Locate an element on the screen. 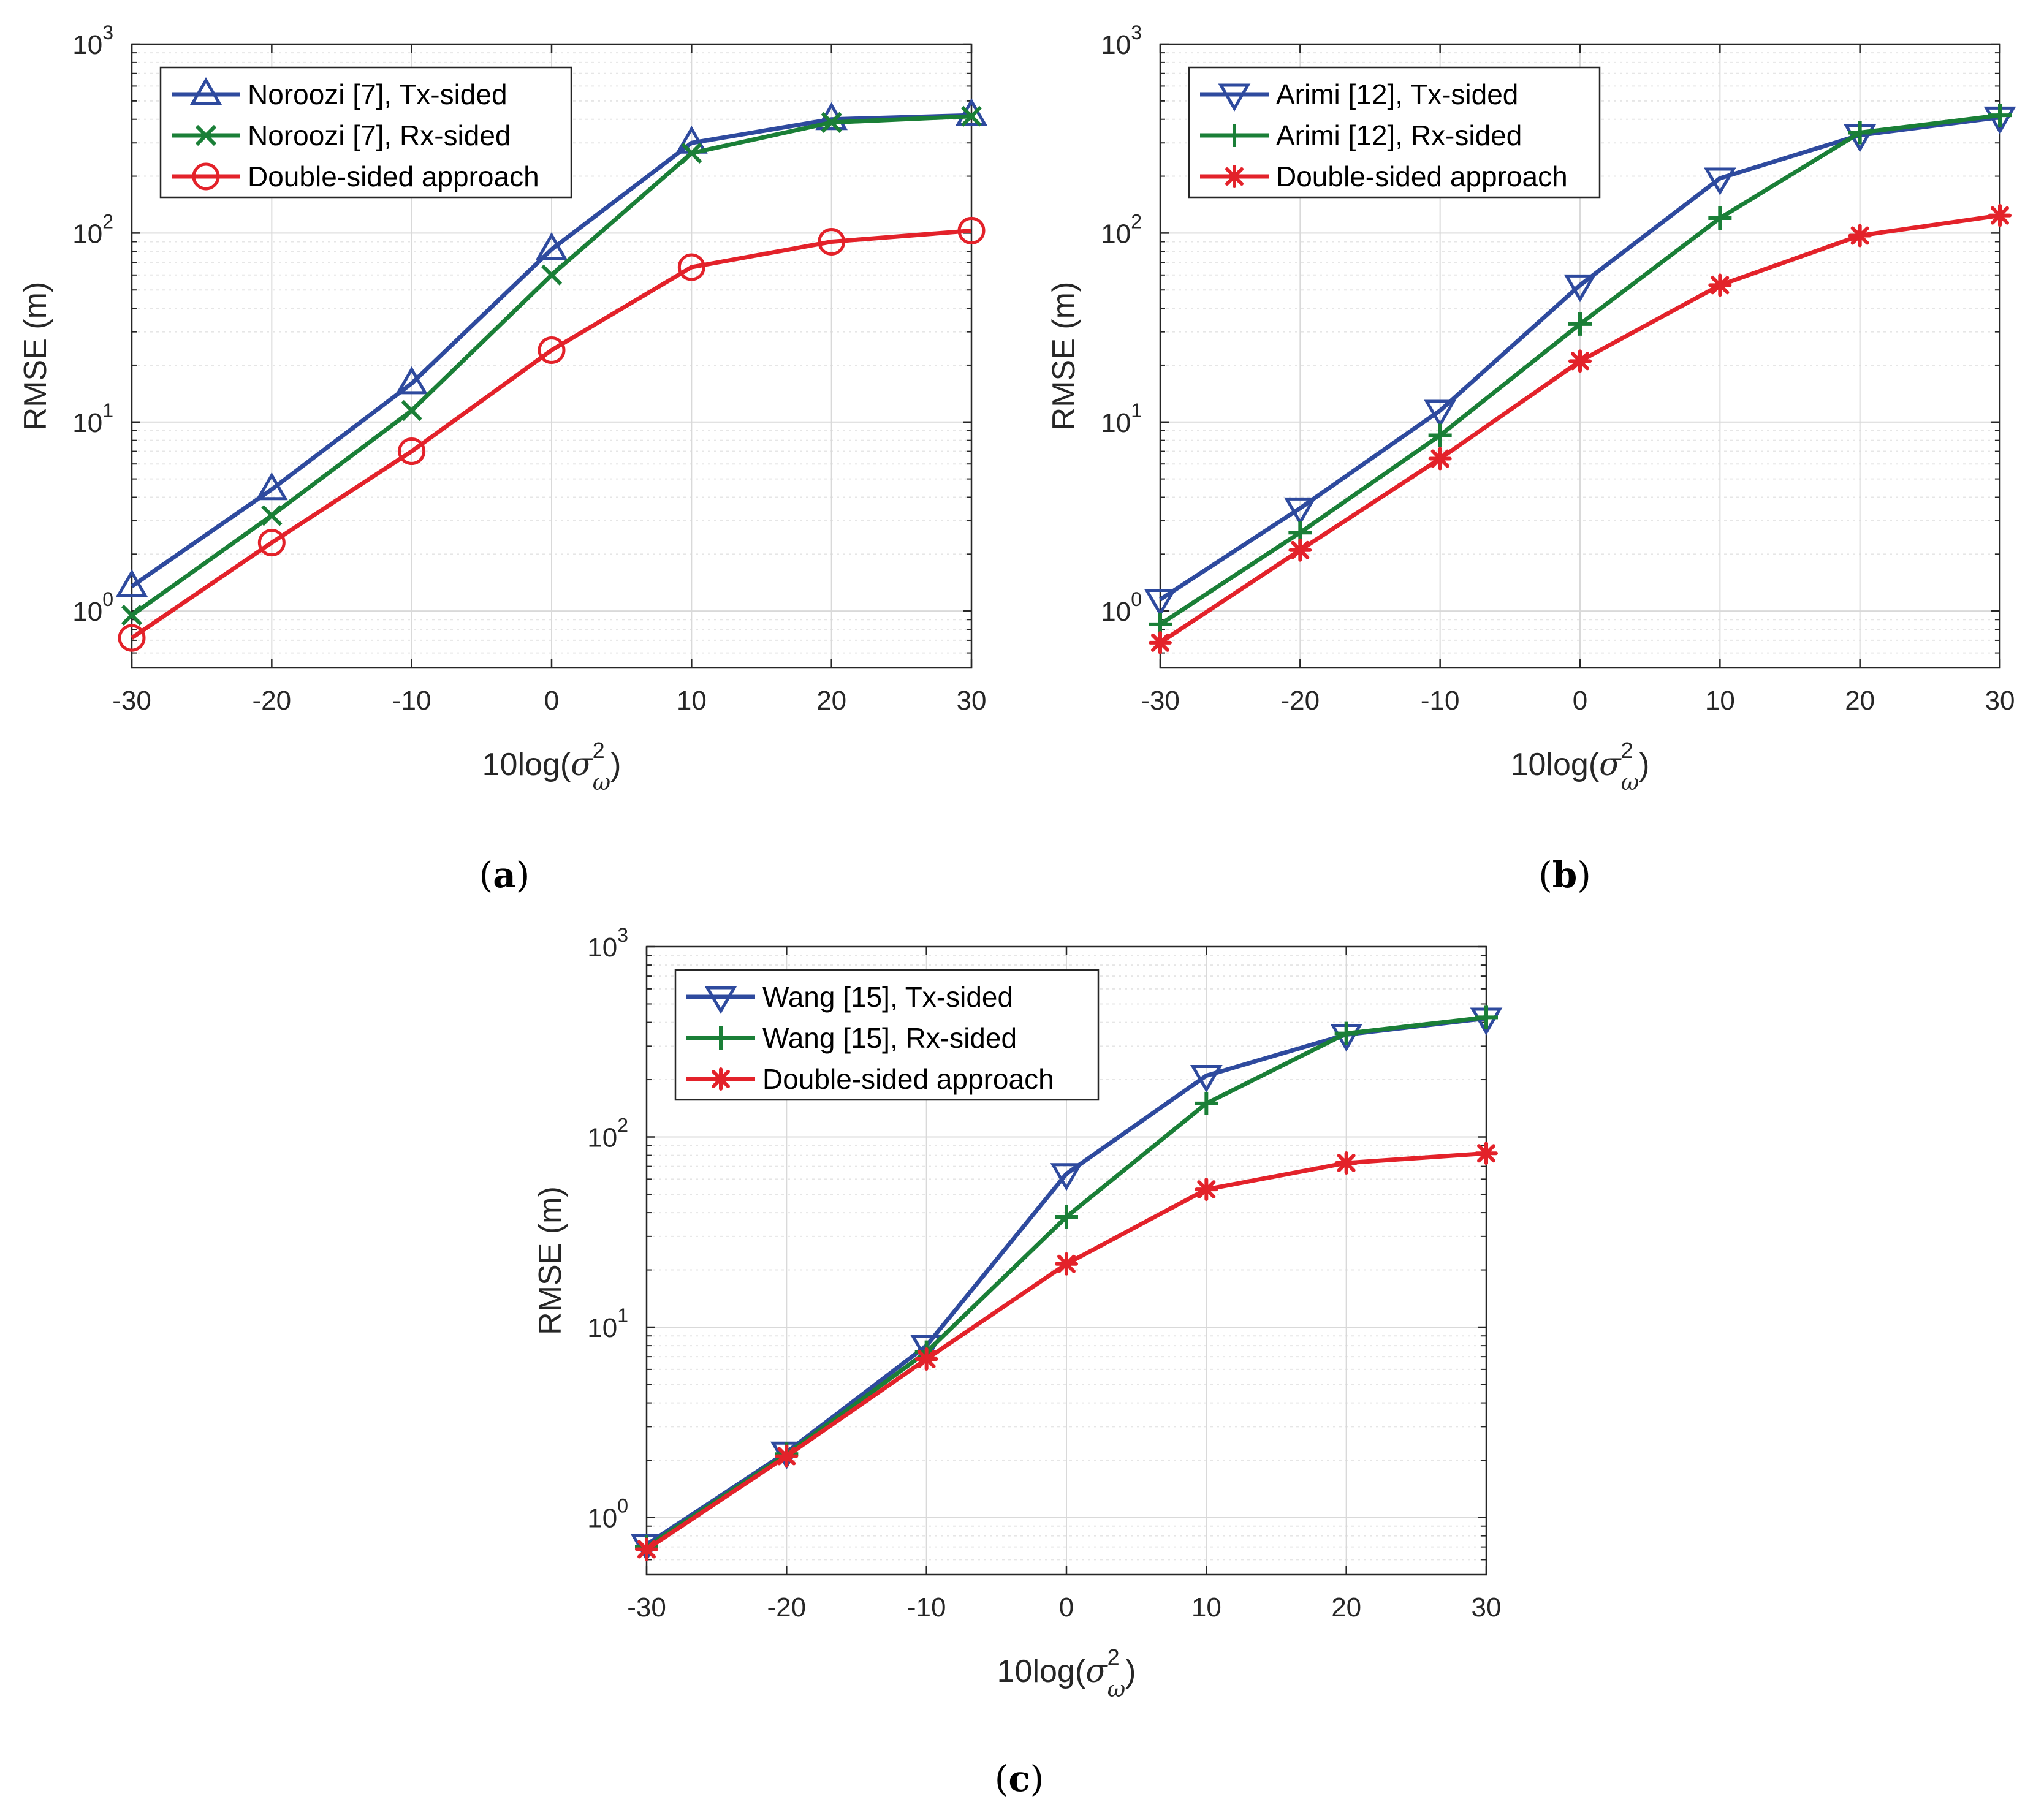  caption-letter: b is located at coordinates (1565, 875).